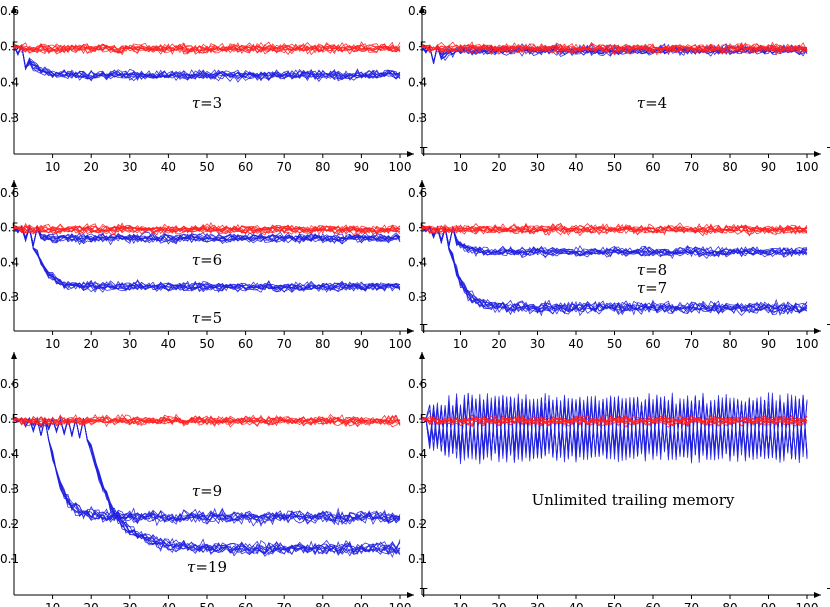  What do you see at coordinates (211, 318) in the screenshot?
I see `annotation-value: =5` at bounding box center [211, 318].